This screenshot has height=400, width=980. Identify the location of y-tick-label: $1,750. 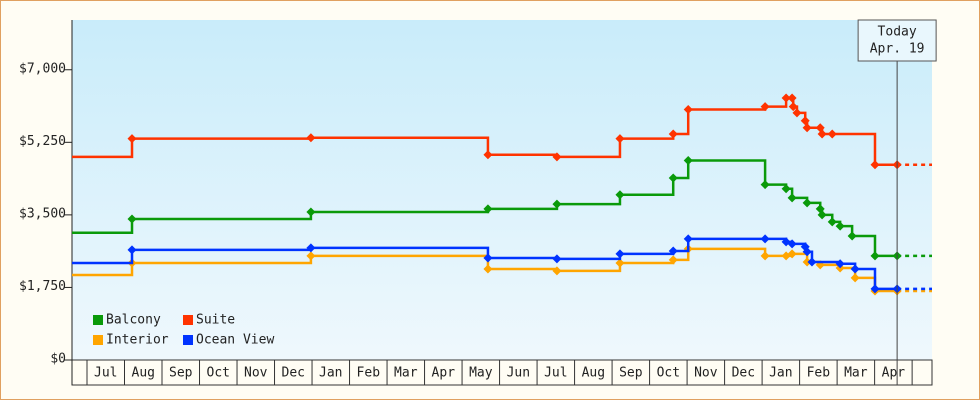
(42, 286).